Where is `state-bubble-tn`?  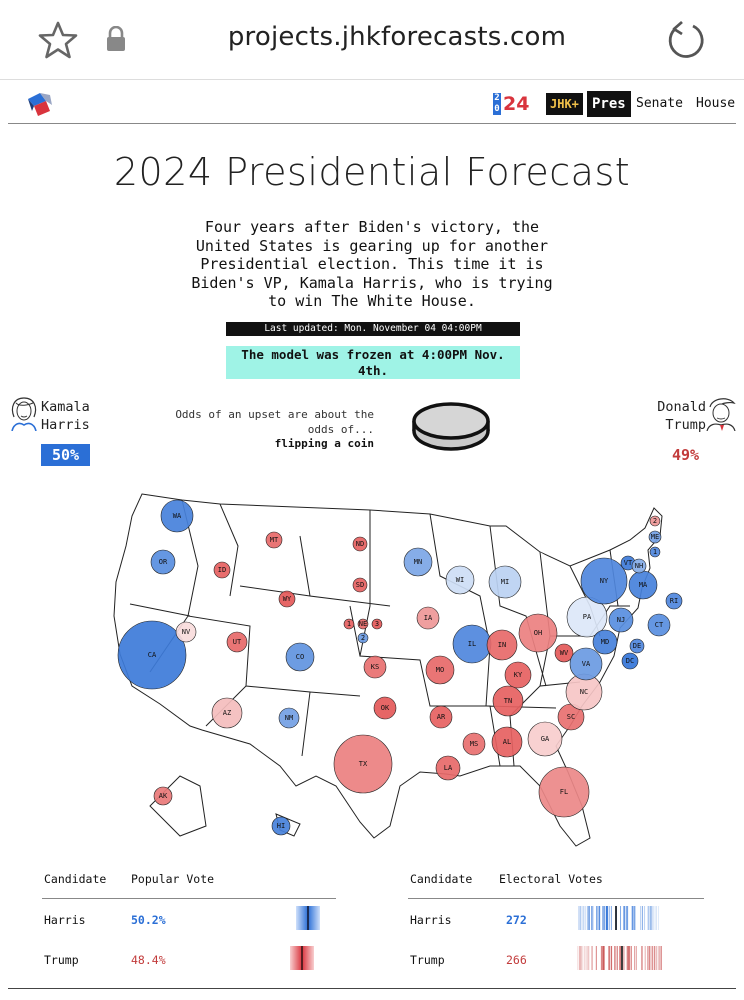 state-bubble-tn is located at coordinates (508, 701).